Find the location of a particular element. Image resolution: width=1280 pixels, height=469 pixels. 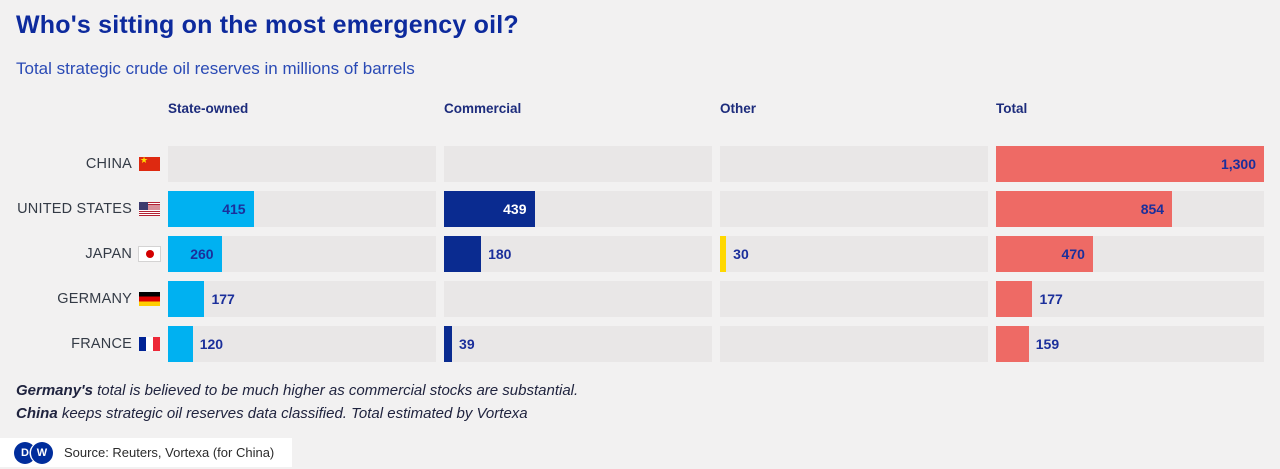

value-label: 415 is located at coordinates (234, 209).